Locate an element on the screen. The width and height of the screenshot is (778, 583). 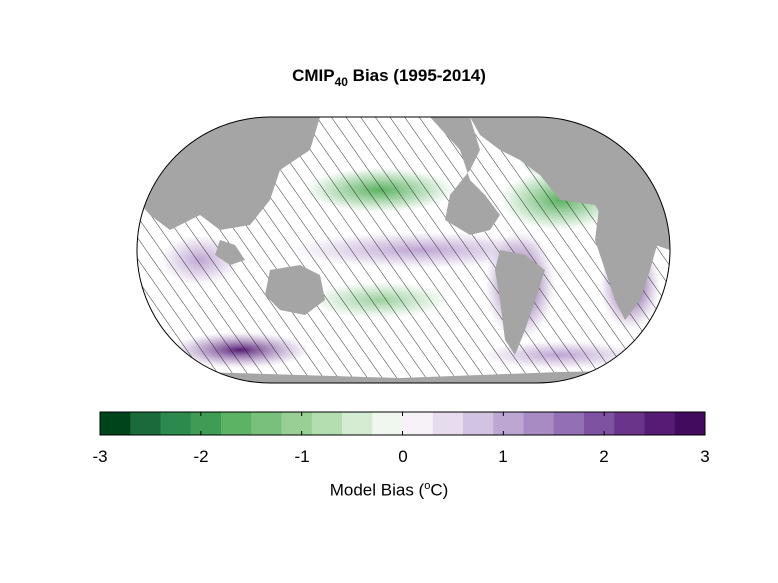
colorbar-tick: 2 is located at coordinates (604, 456).